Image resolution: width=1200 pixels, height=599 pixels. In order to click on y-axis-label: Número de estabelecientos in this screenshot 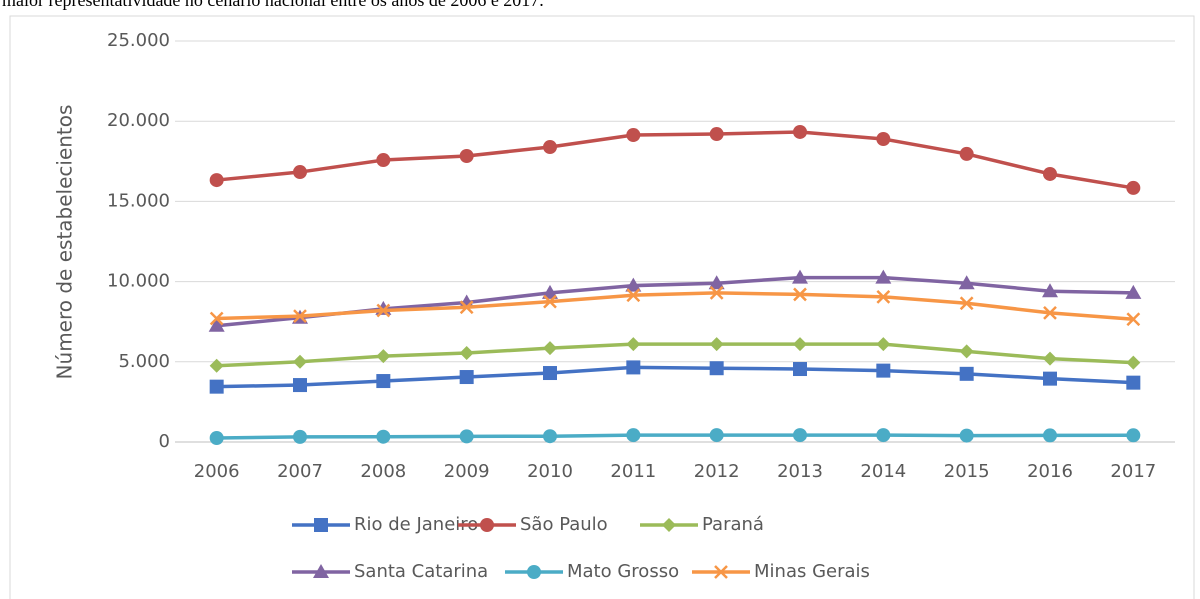, I will do `click(65, 242)`.